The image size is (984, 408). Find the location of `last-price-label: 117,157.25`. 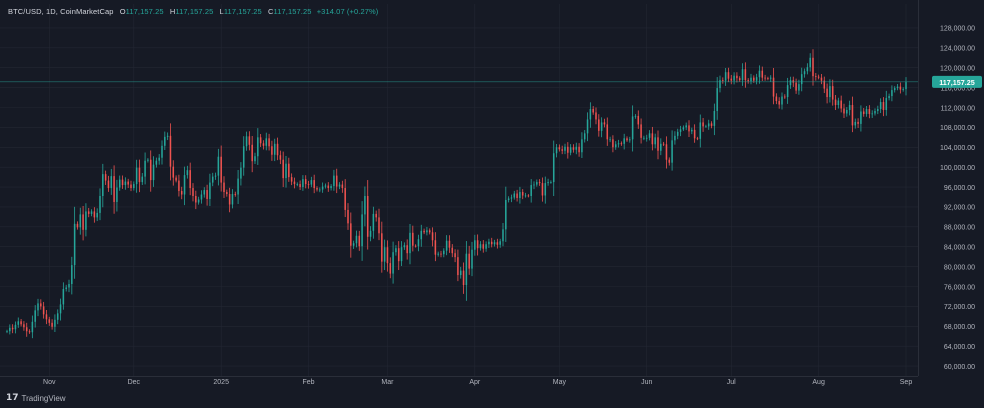

last-price-label: 117,157.25 is located at coordinates (957, 82).